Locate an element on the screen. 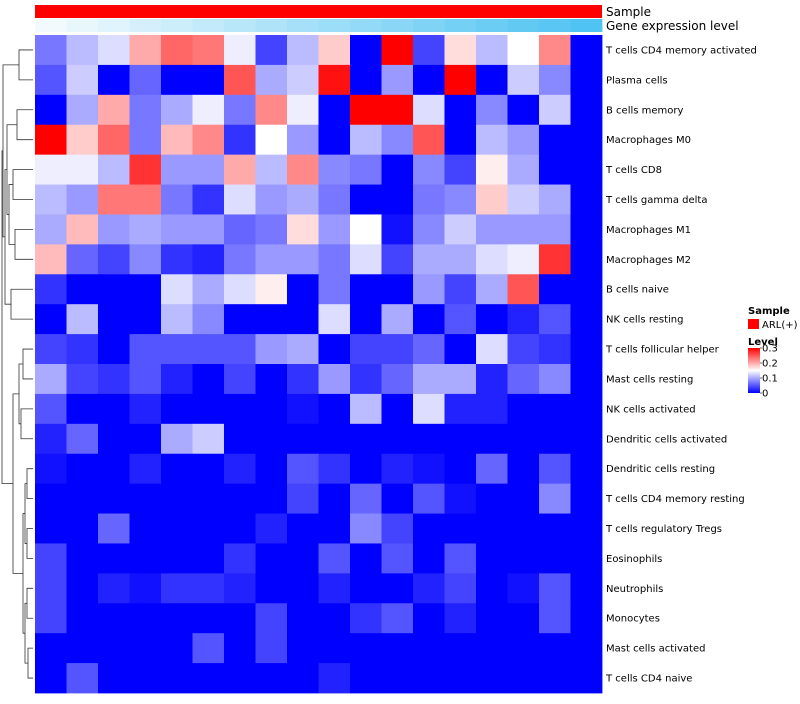 The height and width of the screenshot is (704, 800). dendrogram-branch is located at coordinates (11, 214).